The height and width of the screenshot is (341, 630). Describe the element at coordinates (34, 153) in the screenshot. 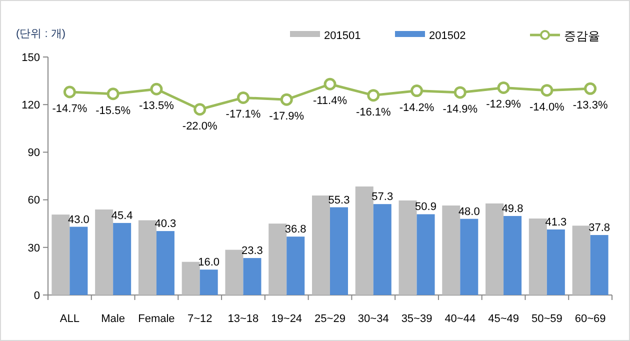

I see `y-tick-label: 90` at that location.